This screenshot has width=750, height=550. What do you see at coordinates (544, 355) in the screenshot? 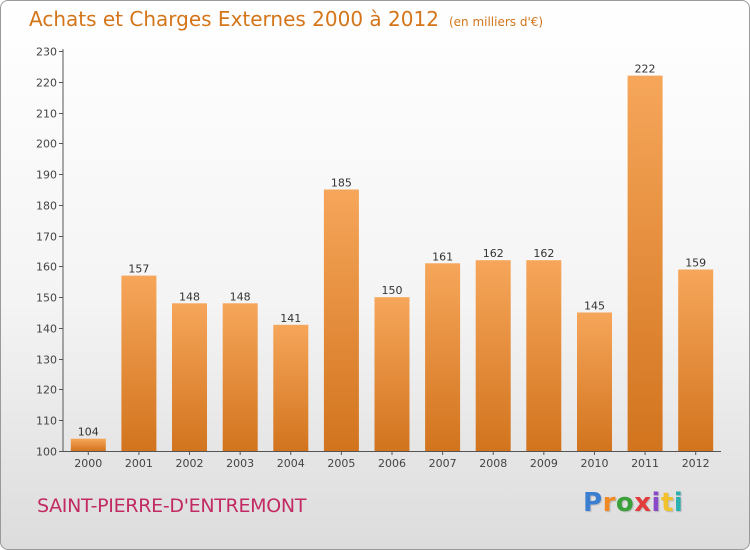
I see `bar-2009` at bounding box center [544, 355].